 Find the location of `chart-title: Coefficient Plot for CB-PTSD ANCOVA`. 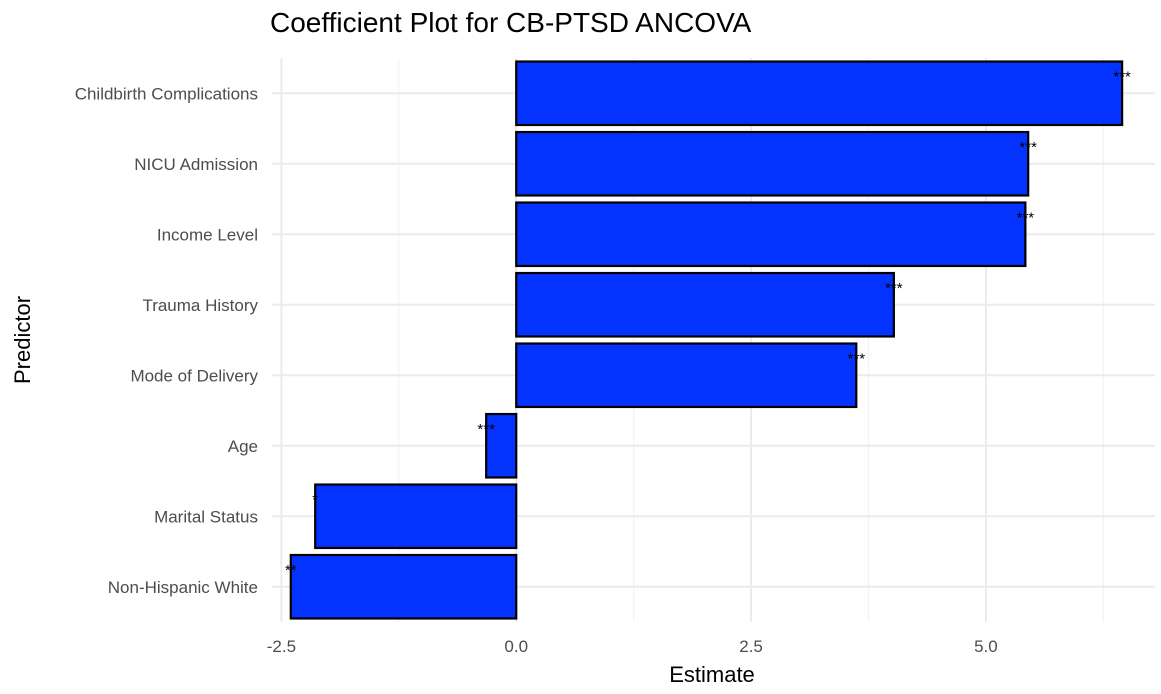

chart-title: Coefficient Plot for CB-PTSD ANCOVA is located at coordinates (511, 22).